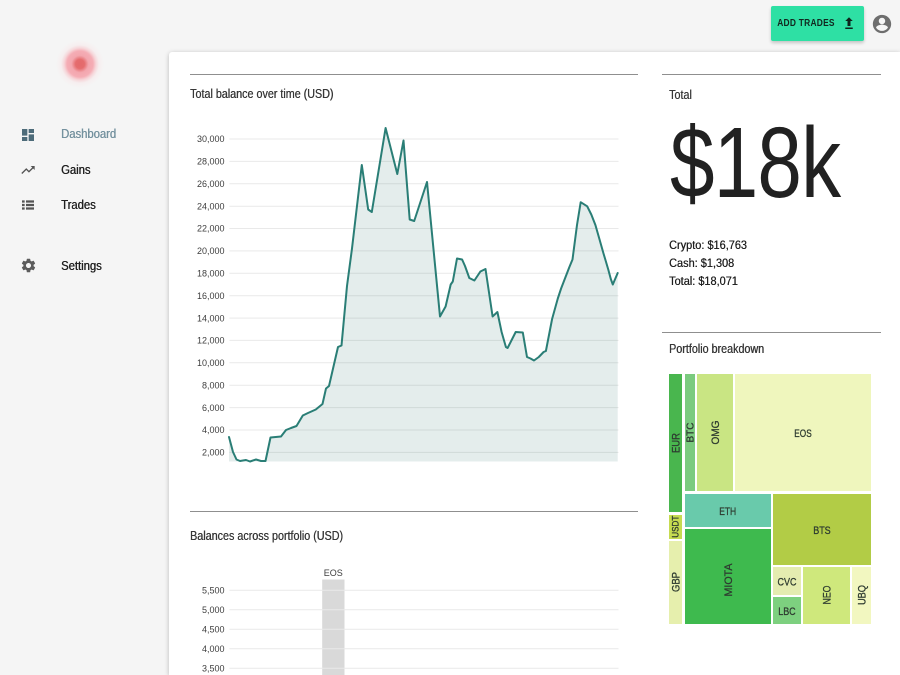 The image size is (900, 675). What do you see at coordinates (787, 583) in the screenshot?
I see `svg-text: CVC` at bounding box center [787, 583].